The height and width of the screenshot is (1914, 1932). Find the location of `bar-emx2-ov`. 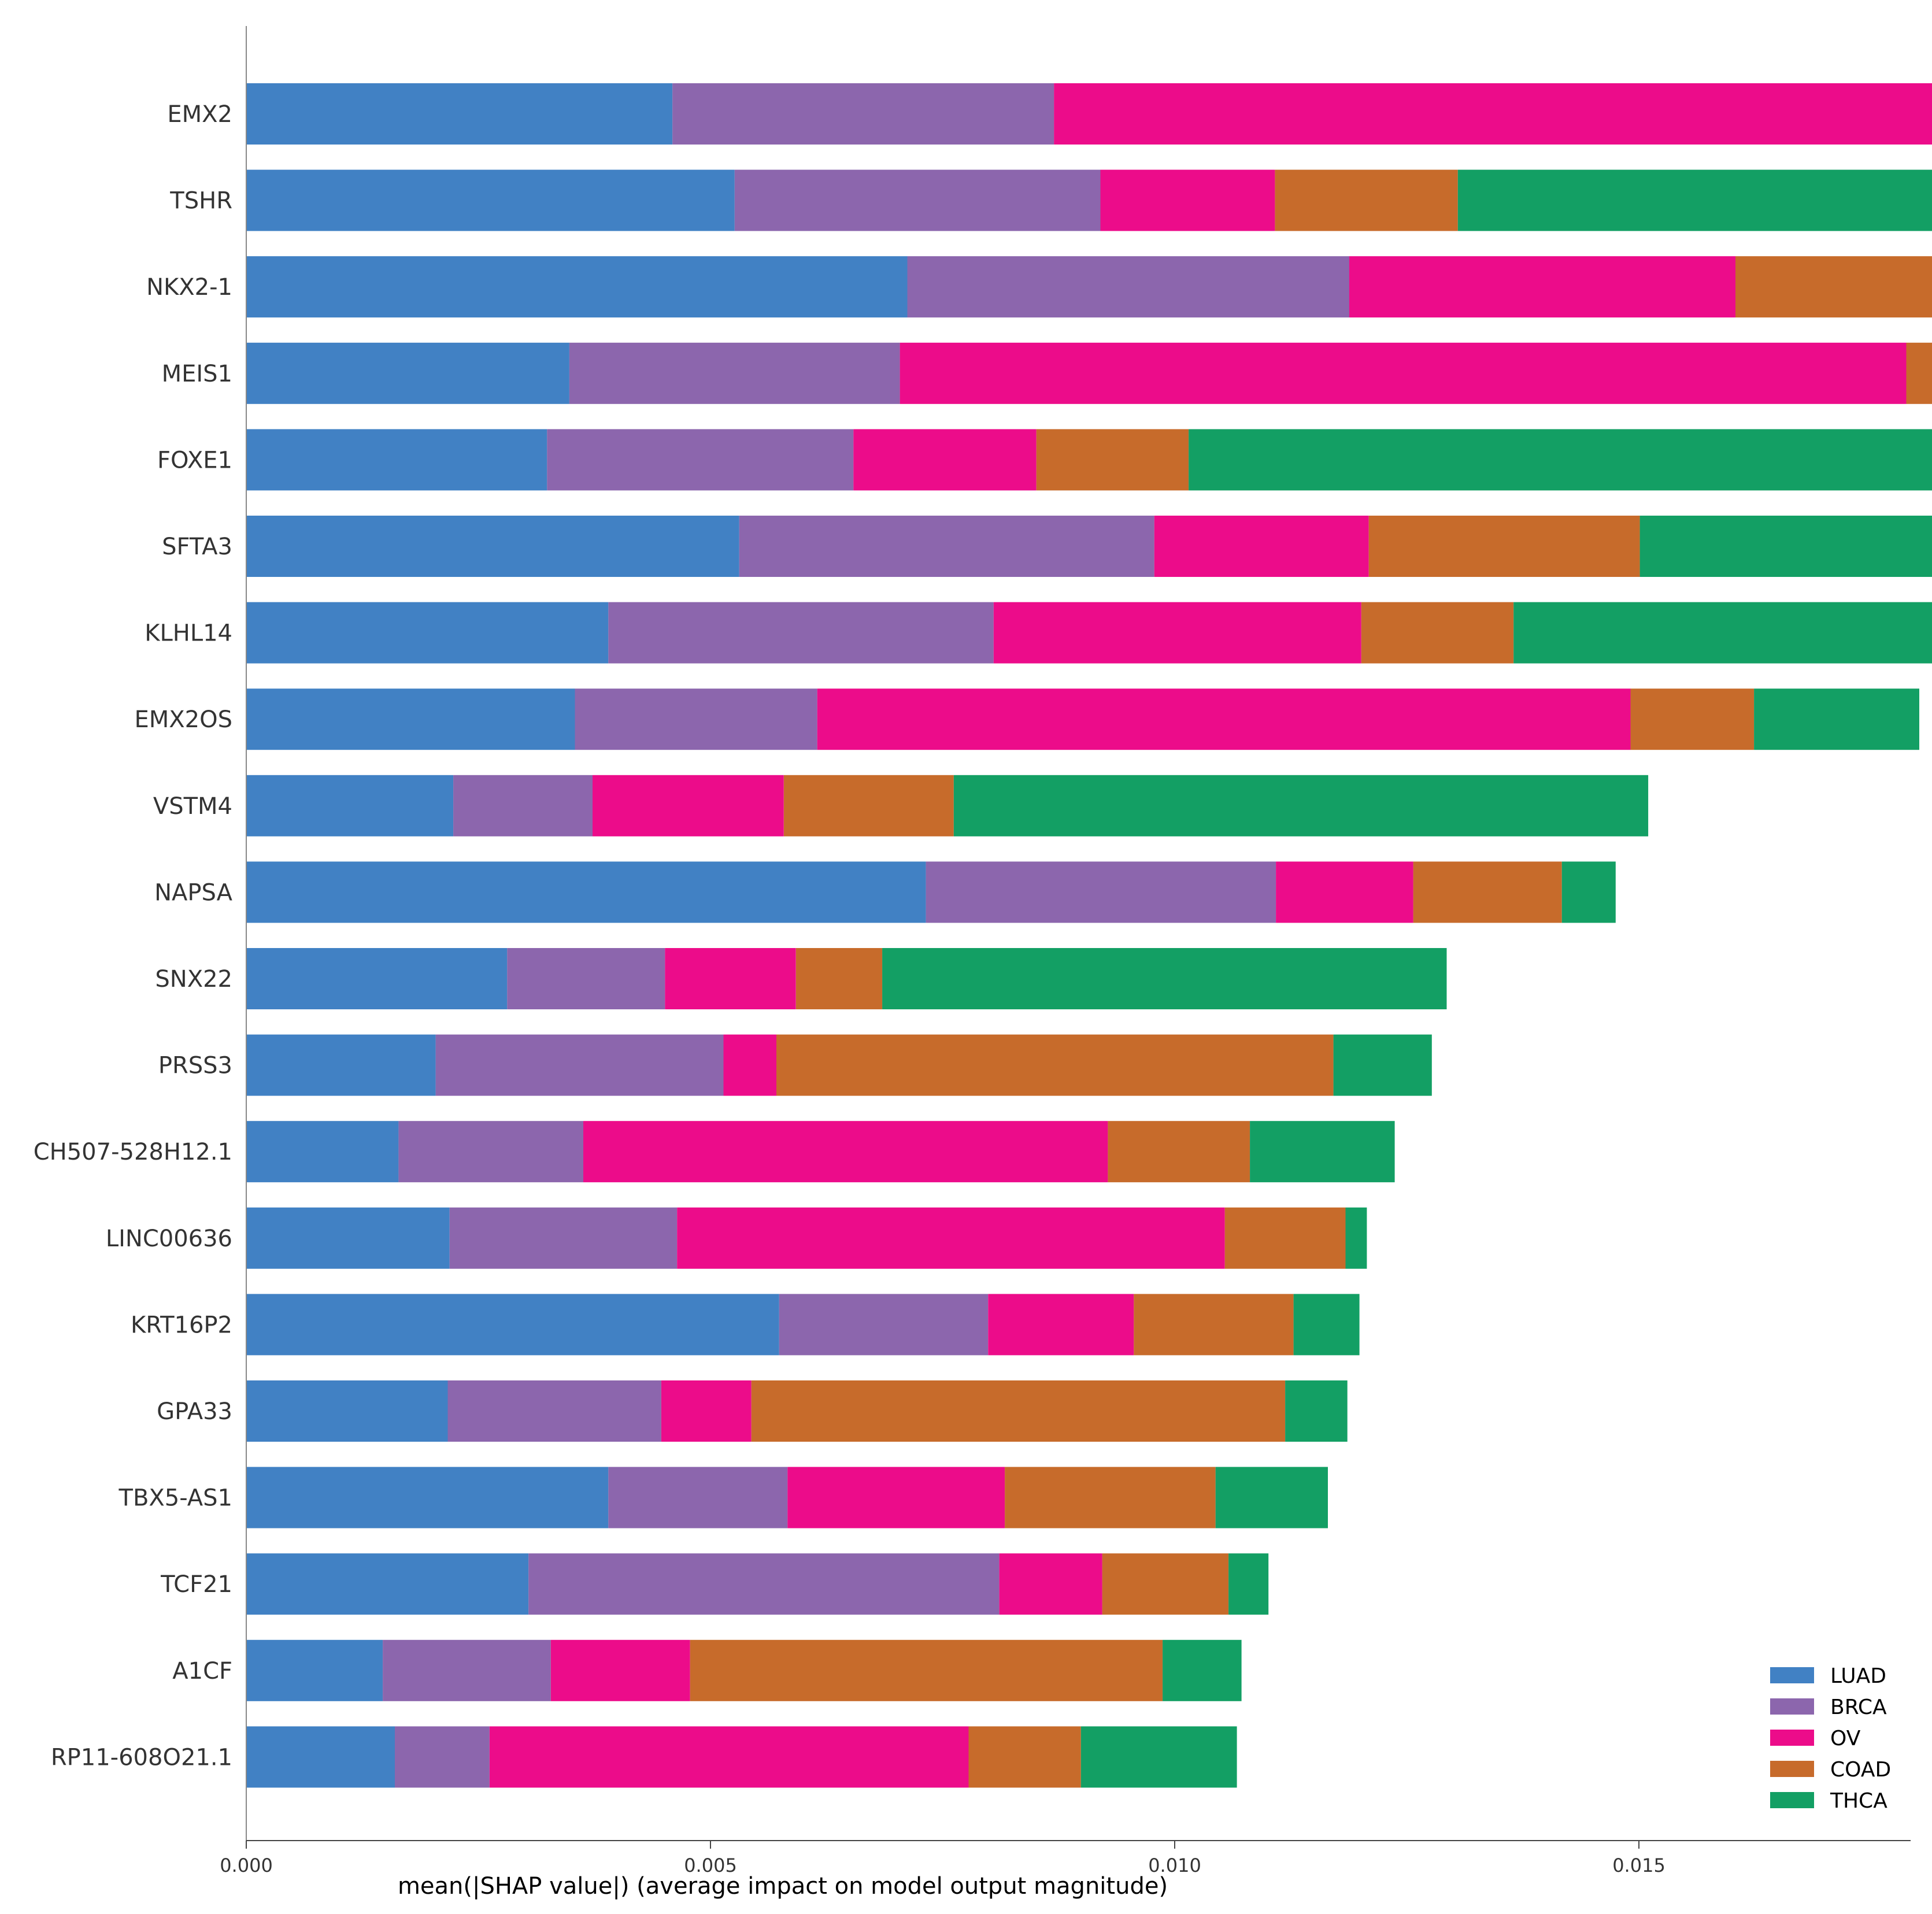

bar-emx2-ov is located at coordinates (1493, 114).